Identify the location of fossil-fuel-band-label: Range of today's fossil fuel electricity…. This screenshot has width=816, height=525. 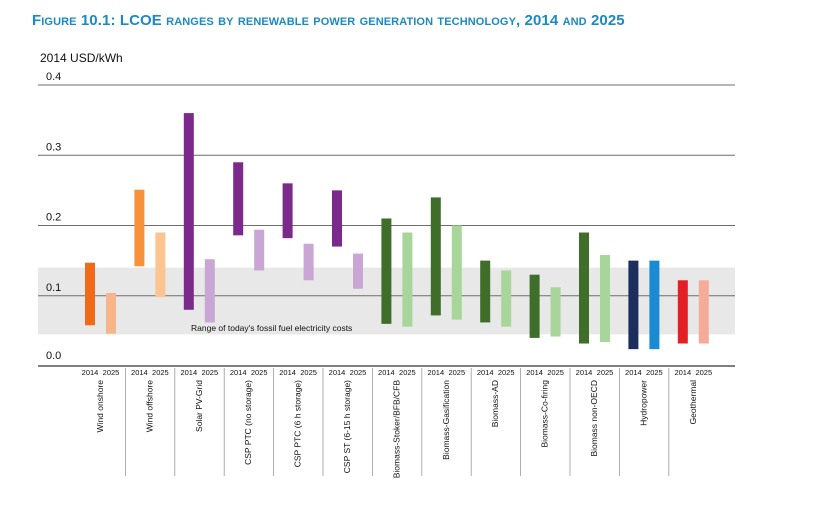
(271, 328).